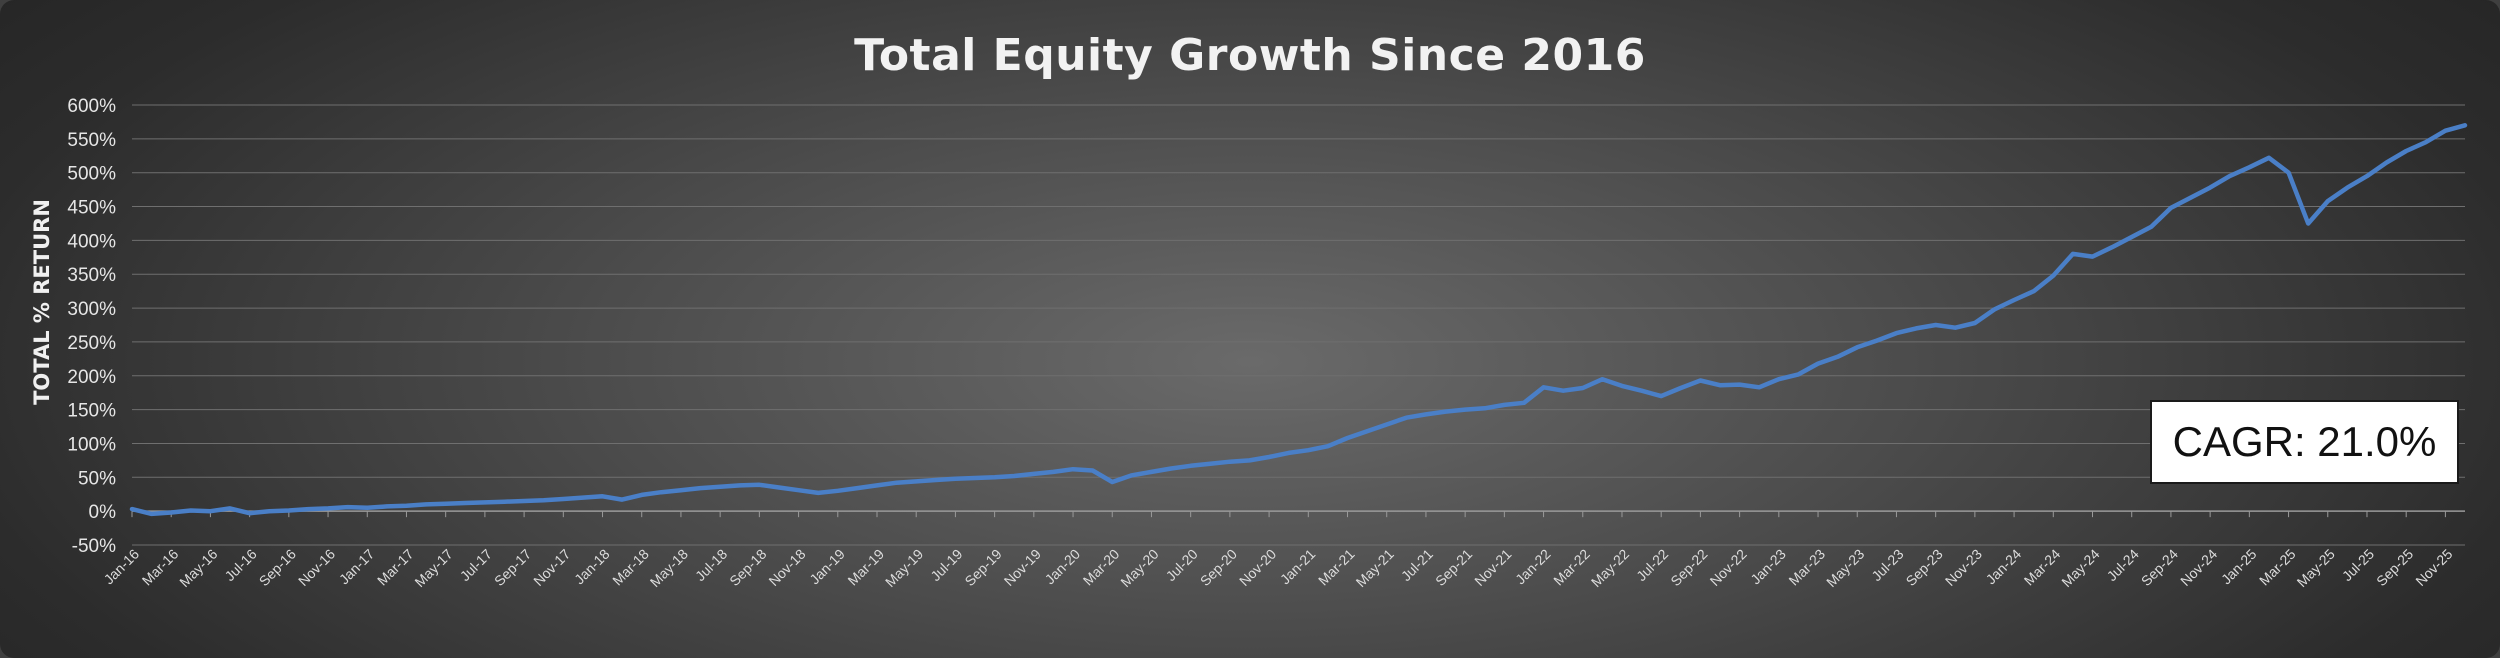 The height and width of the screenshot is (658, 2500). I want to click on x-tick-label: Mar-21, so click(1336, 567).